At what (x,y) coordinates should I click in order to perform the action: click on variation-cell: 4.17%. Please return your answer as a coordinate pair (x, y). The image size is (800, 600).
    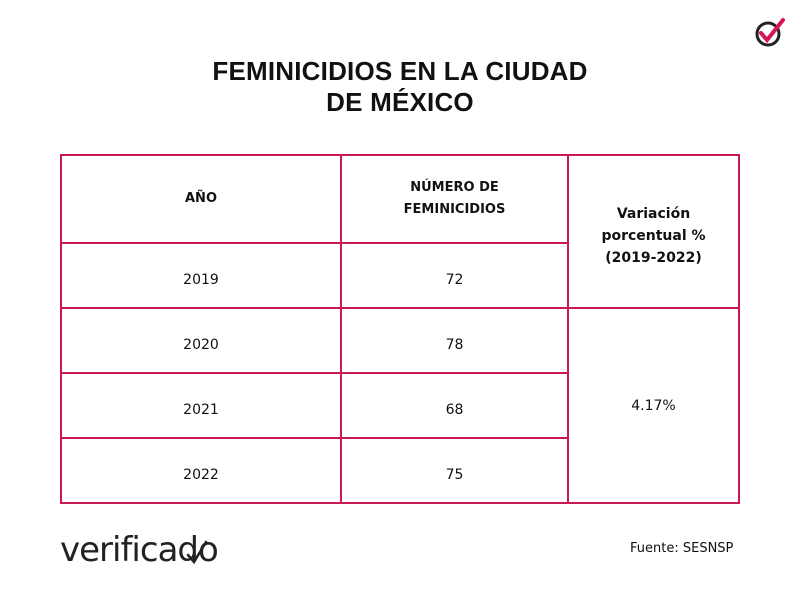
    Looking at the image, I should click on (653, 405).